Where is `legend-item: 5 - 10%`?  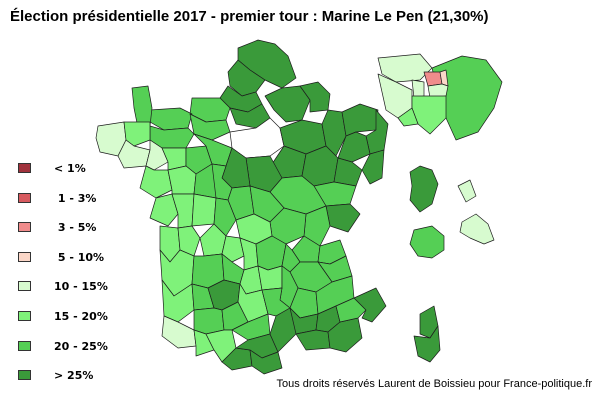
legend-item: 5 - 10% is located at coordinates (73, 266).